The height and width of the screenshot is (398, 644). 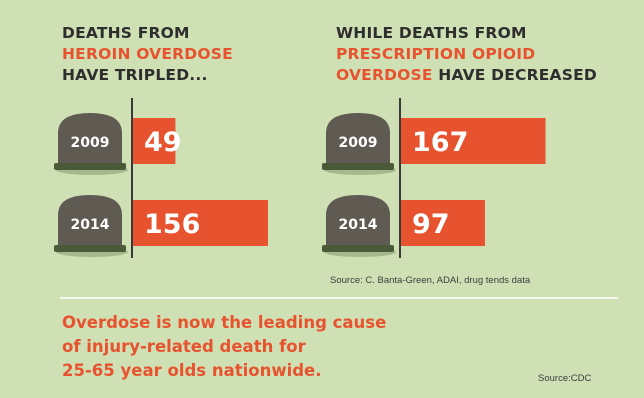 I want to click on opioid-heading-highlight-2: OVERDOSE, so click(x=384, y=75).